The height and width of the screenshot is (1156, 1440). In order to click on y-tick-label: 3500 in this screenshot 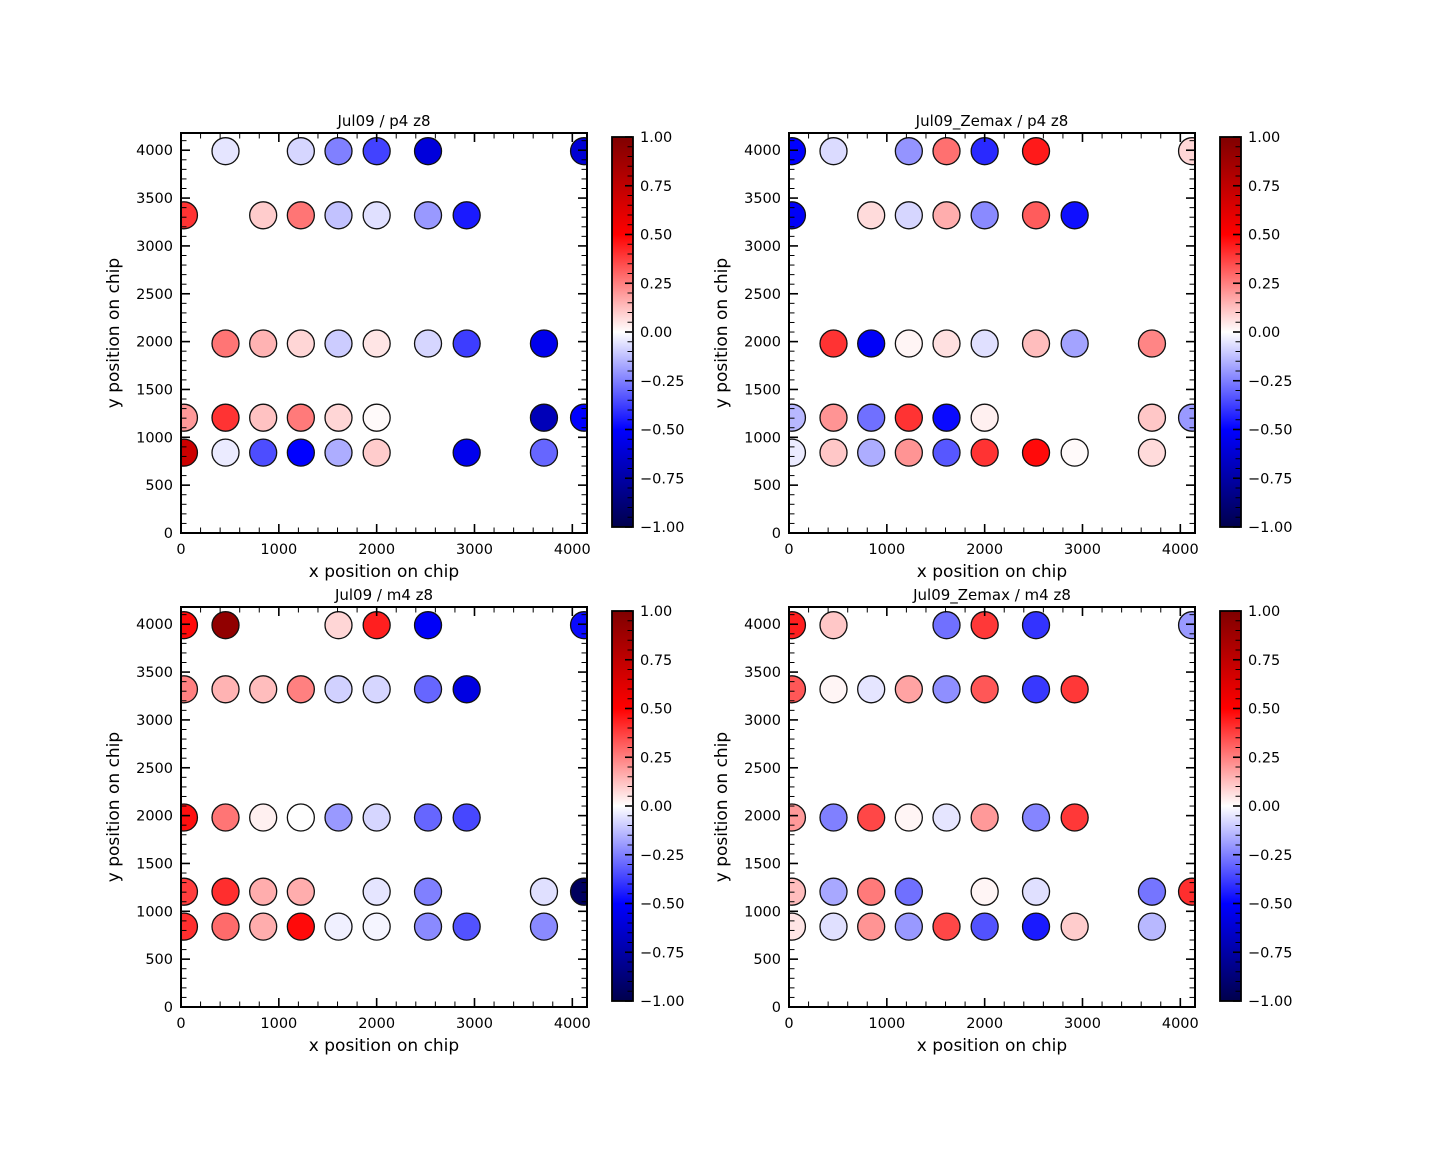, I will do `click(154, 673)`.